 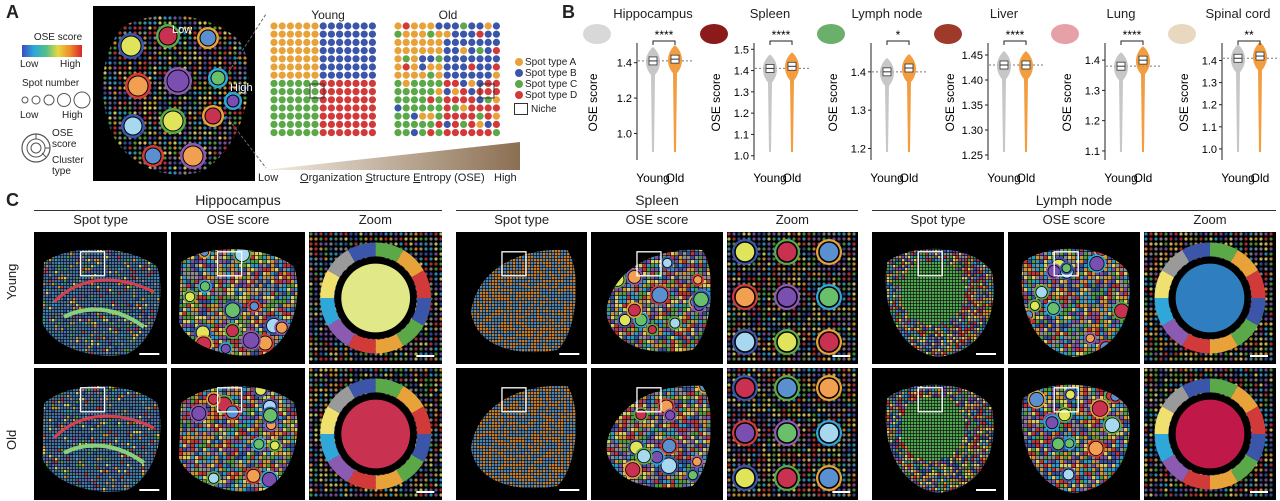 I want to click on ose-axis-title: Organization Structure Entropy (OSE), so click(x=392, y=178).